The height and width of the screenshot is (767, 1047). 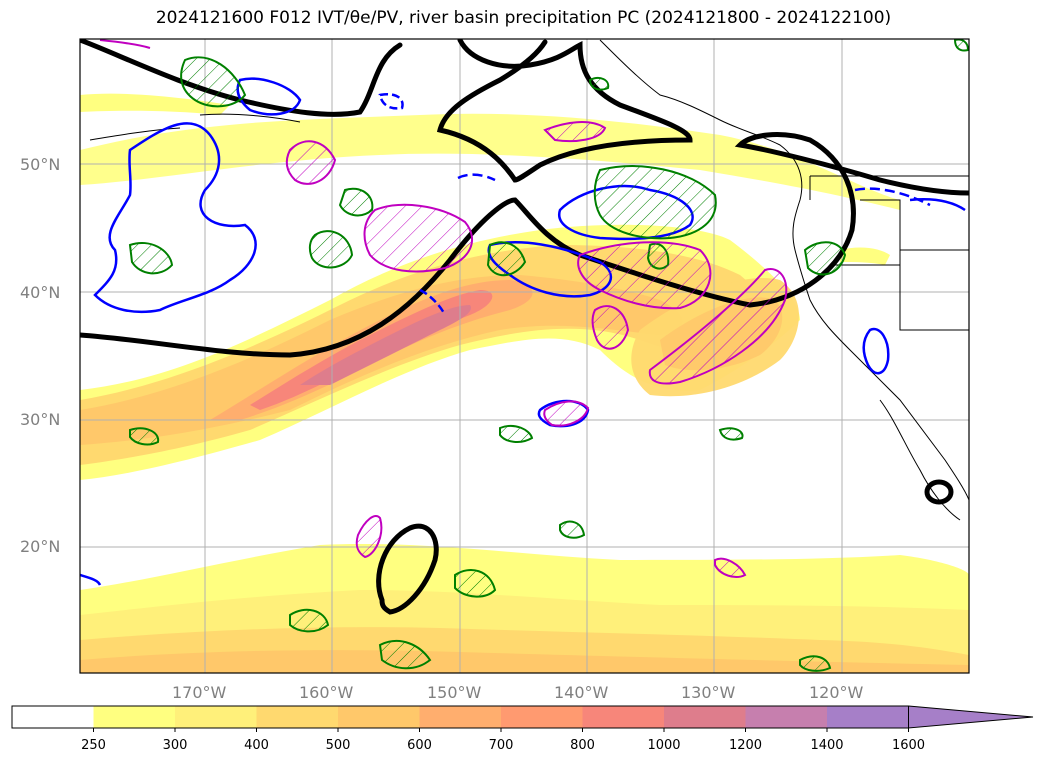 I want to click on lat-label-30n: 30°N, so click(x=40, y=419).